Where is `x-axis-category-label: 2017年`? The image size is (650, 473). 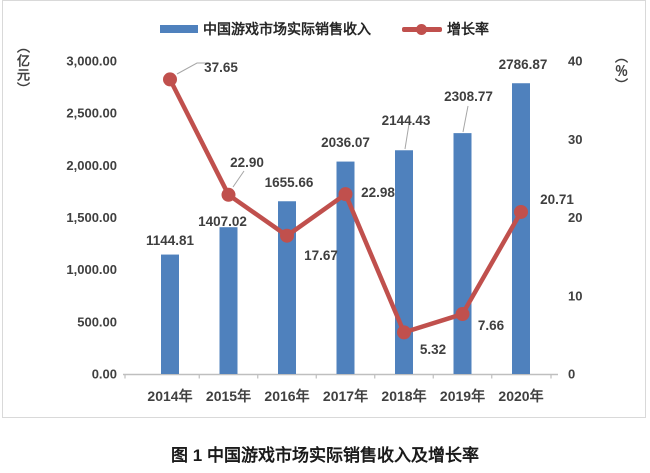 x-axis-category-label: 2017年 is located at coordinates (345, 396).